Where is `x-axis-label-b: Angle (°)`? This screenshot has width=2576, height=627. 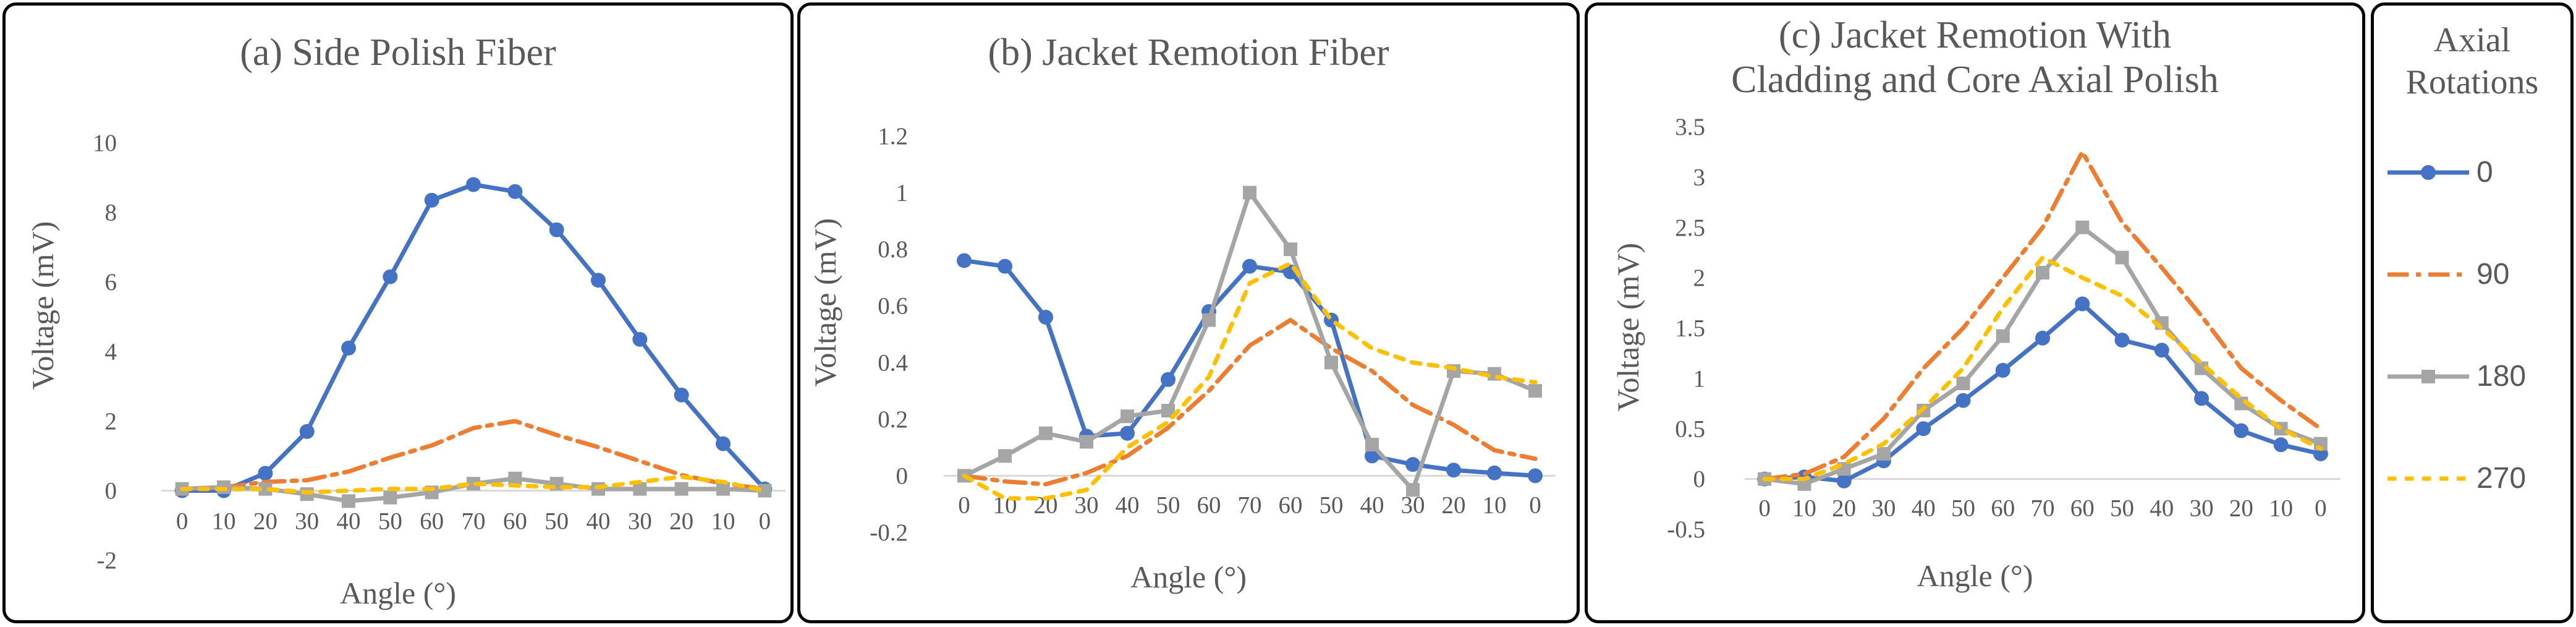 x-axis-label-b: Angle (°) is located at coordinates (1188, 577).